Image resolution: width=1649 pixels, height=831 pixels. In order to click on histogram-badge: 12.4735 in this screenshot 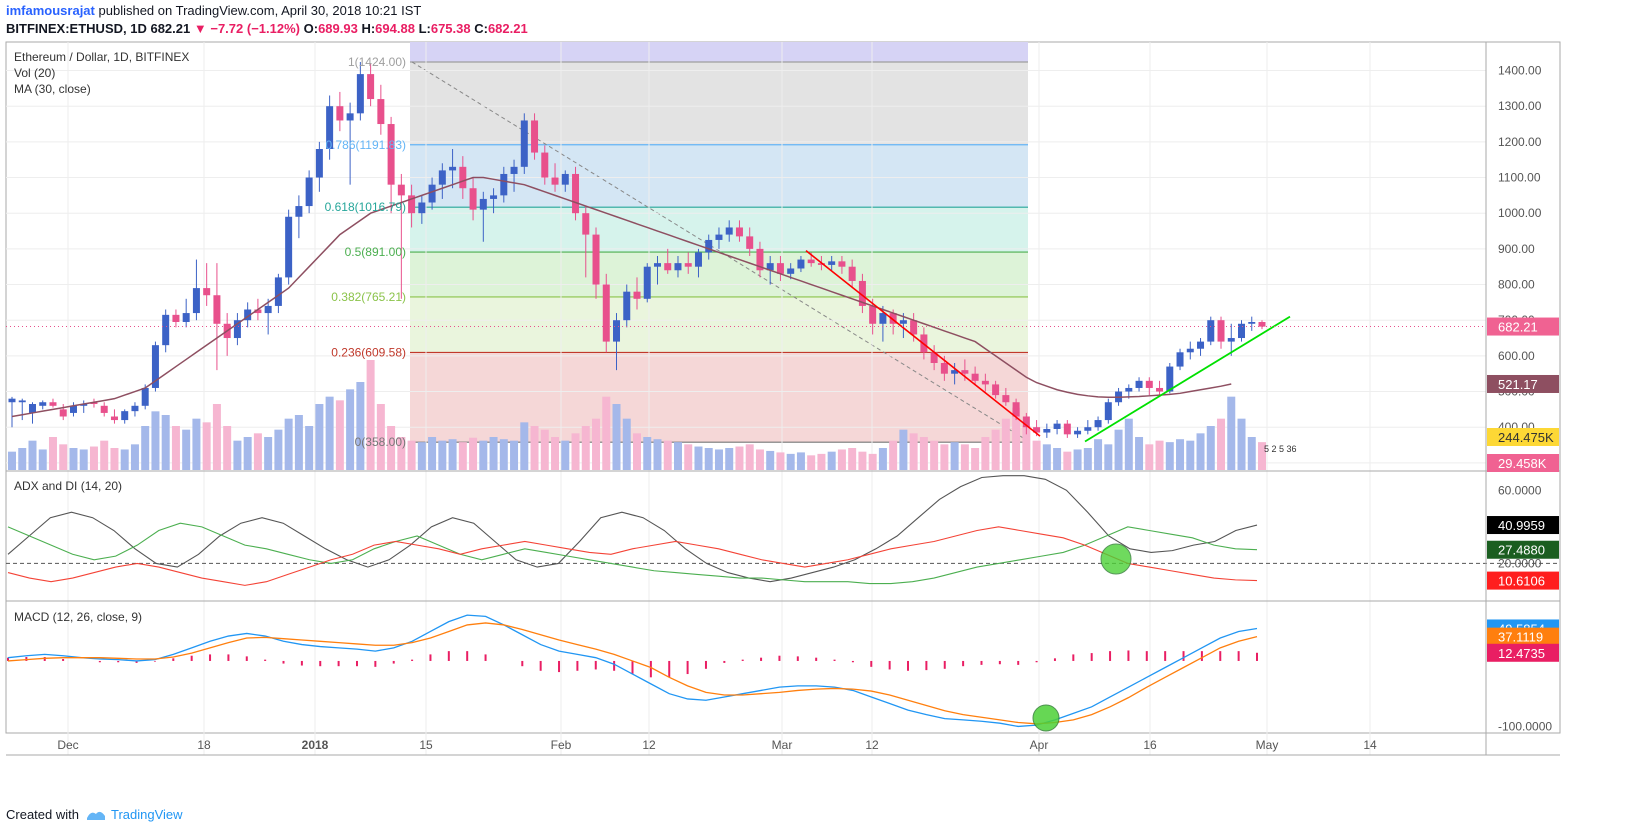, I will do `click(1521, 653)`.